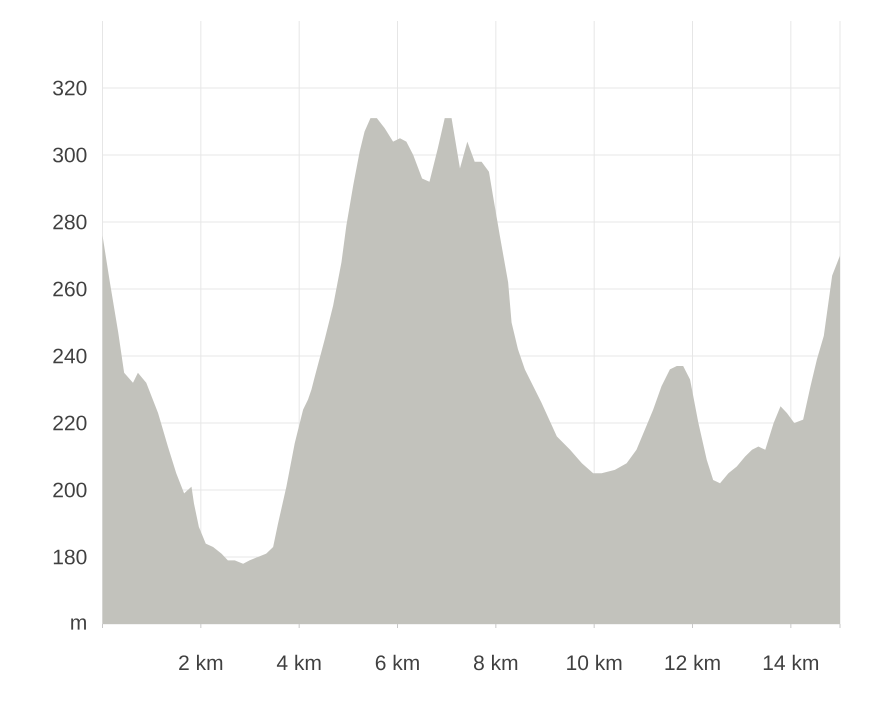 The height and width of the screenshot is (704, 872). Describe the element at coordinates (594, 662) in the screenshot. I see `x-tick-label: 10 km` at that location.